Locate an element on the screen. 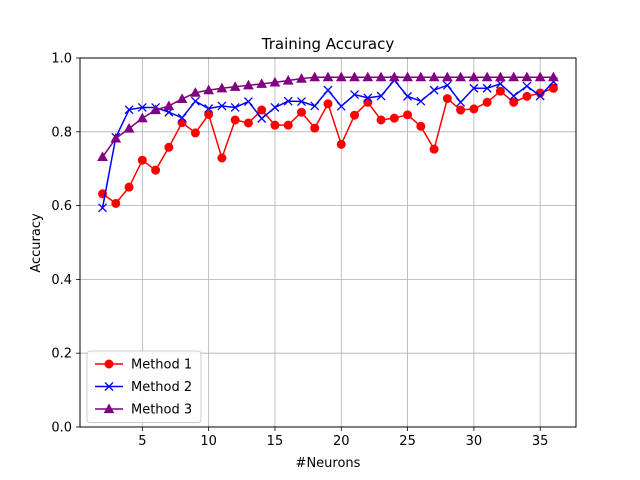  x-tick-label: 5 is located at coordinates (142, 441).